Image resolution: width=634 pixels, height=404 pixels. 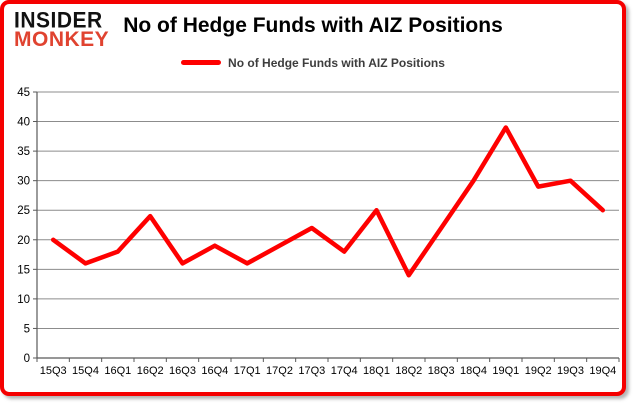 I want to click on x-tick-label: 19Q4, so click(x=602, y=371).